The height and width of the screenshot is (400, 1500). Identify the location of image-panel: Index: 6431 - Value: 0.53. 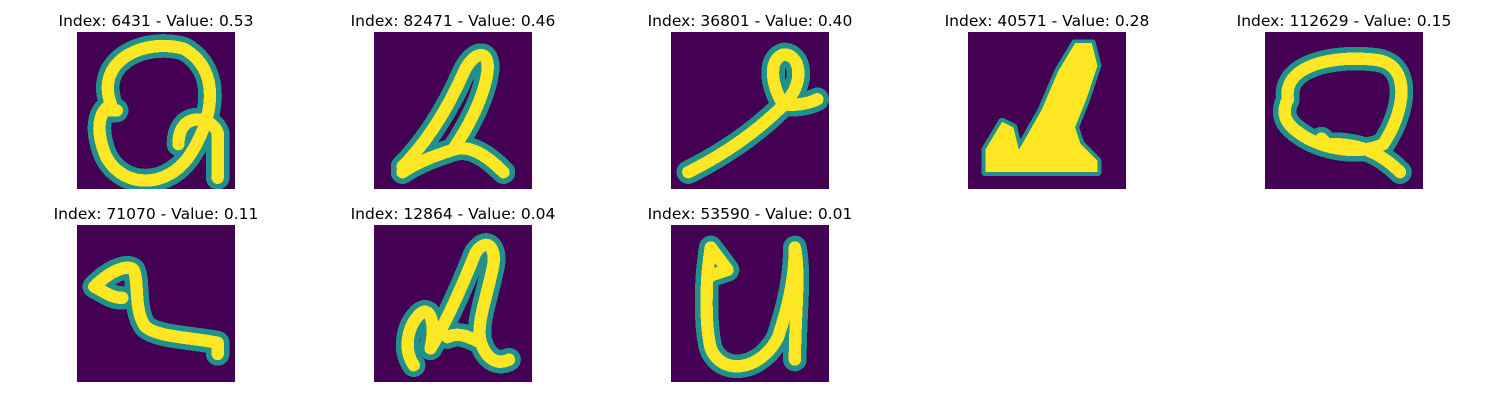
(156, 99).